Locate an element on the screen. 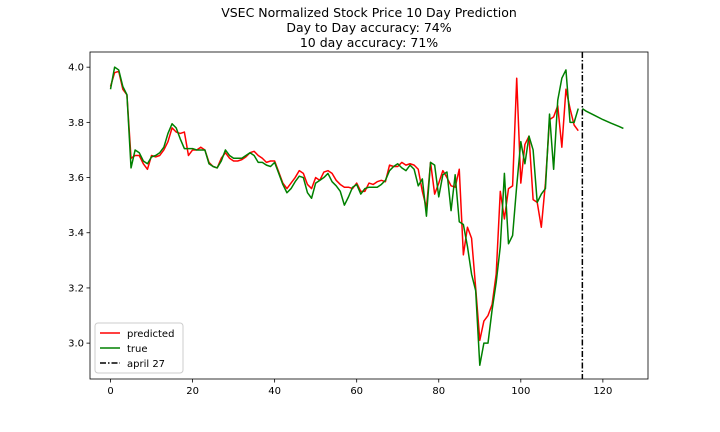  title-line-3: 10 day accuracy: 71% is located at coordinates (369, 42).